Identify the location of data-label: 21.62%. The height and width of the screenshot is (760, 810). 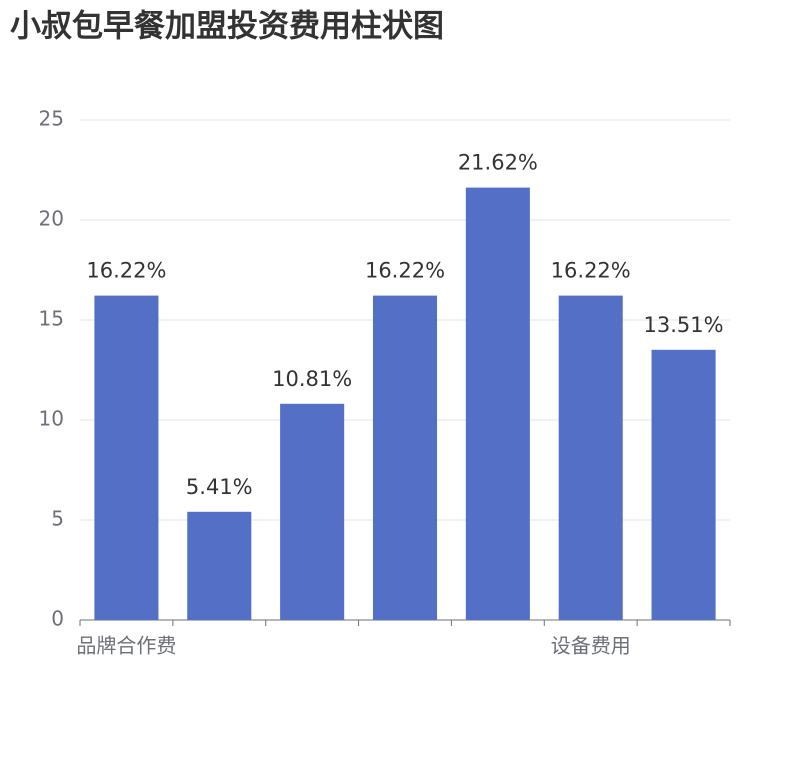
(498, 163).